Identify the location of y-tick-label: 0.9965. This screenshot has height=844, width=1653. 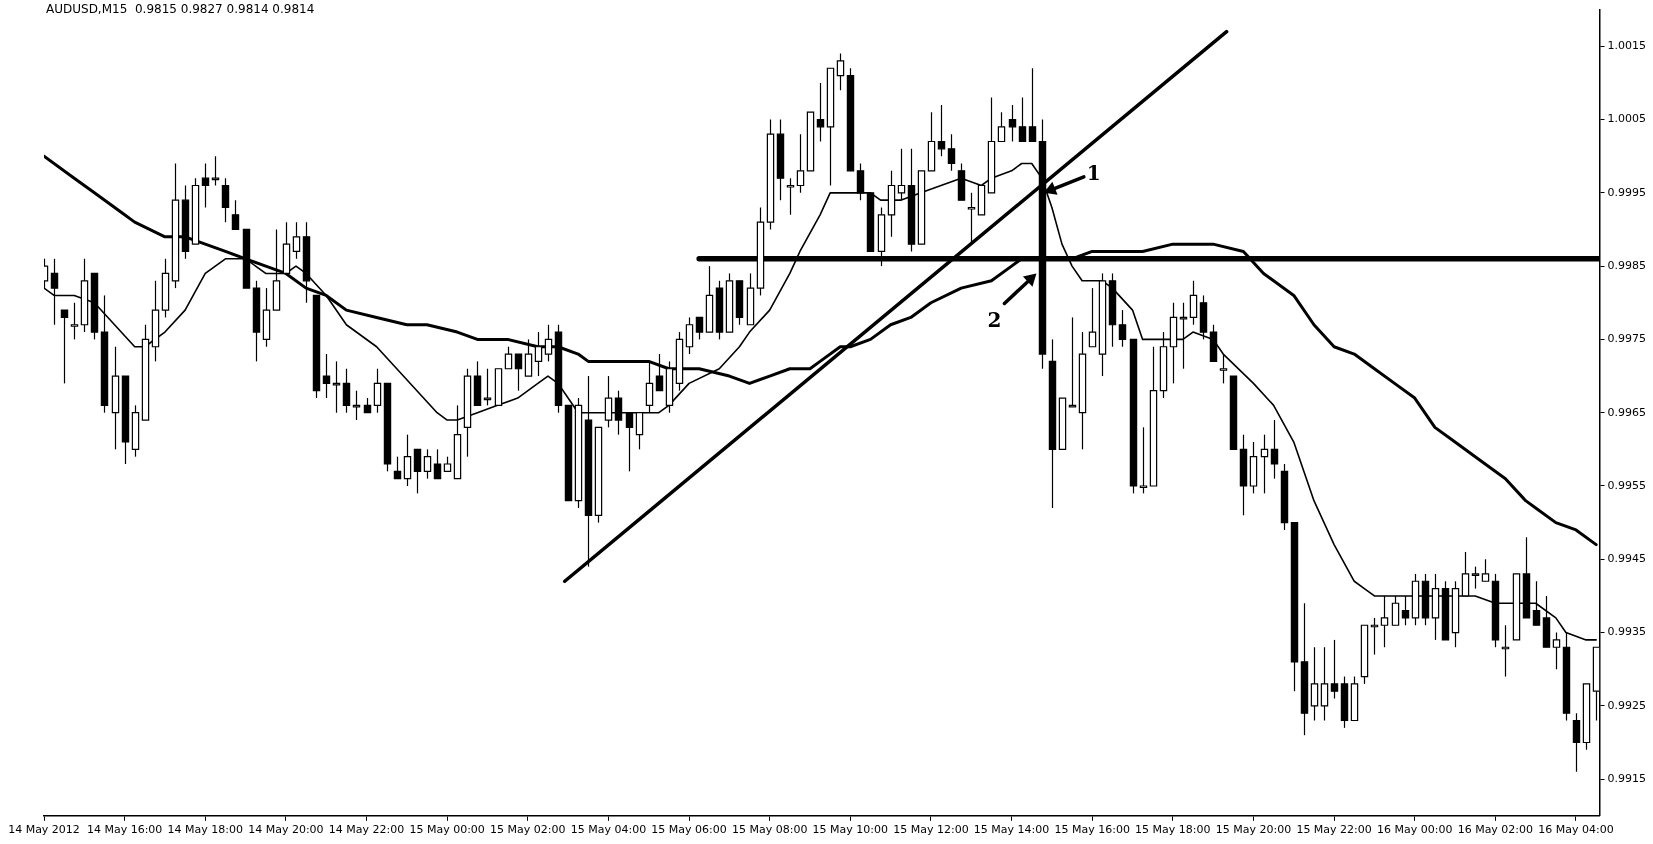
(1627, 412).